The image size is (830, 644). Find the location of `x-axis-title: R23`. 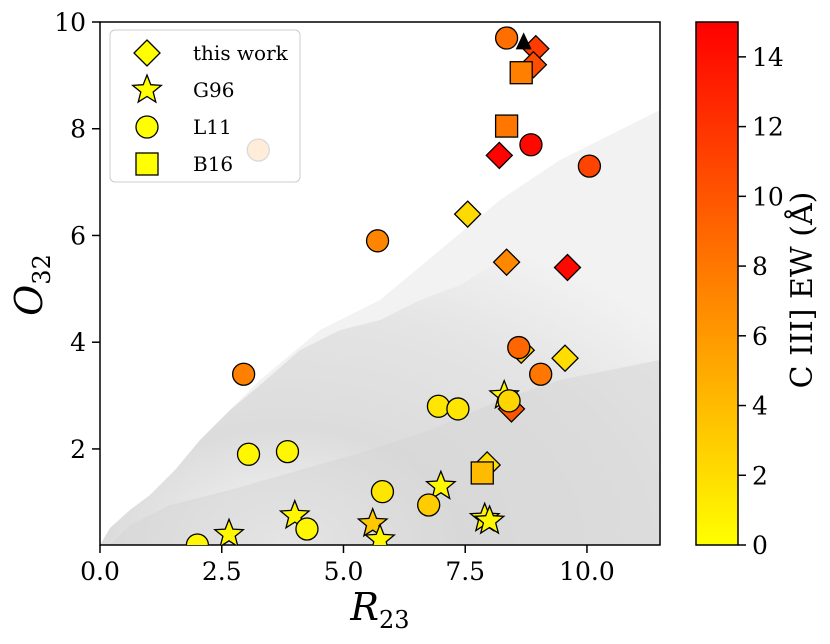

x-axis-title: R23 is located at coordinates (379, 609).